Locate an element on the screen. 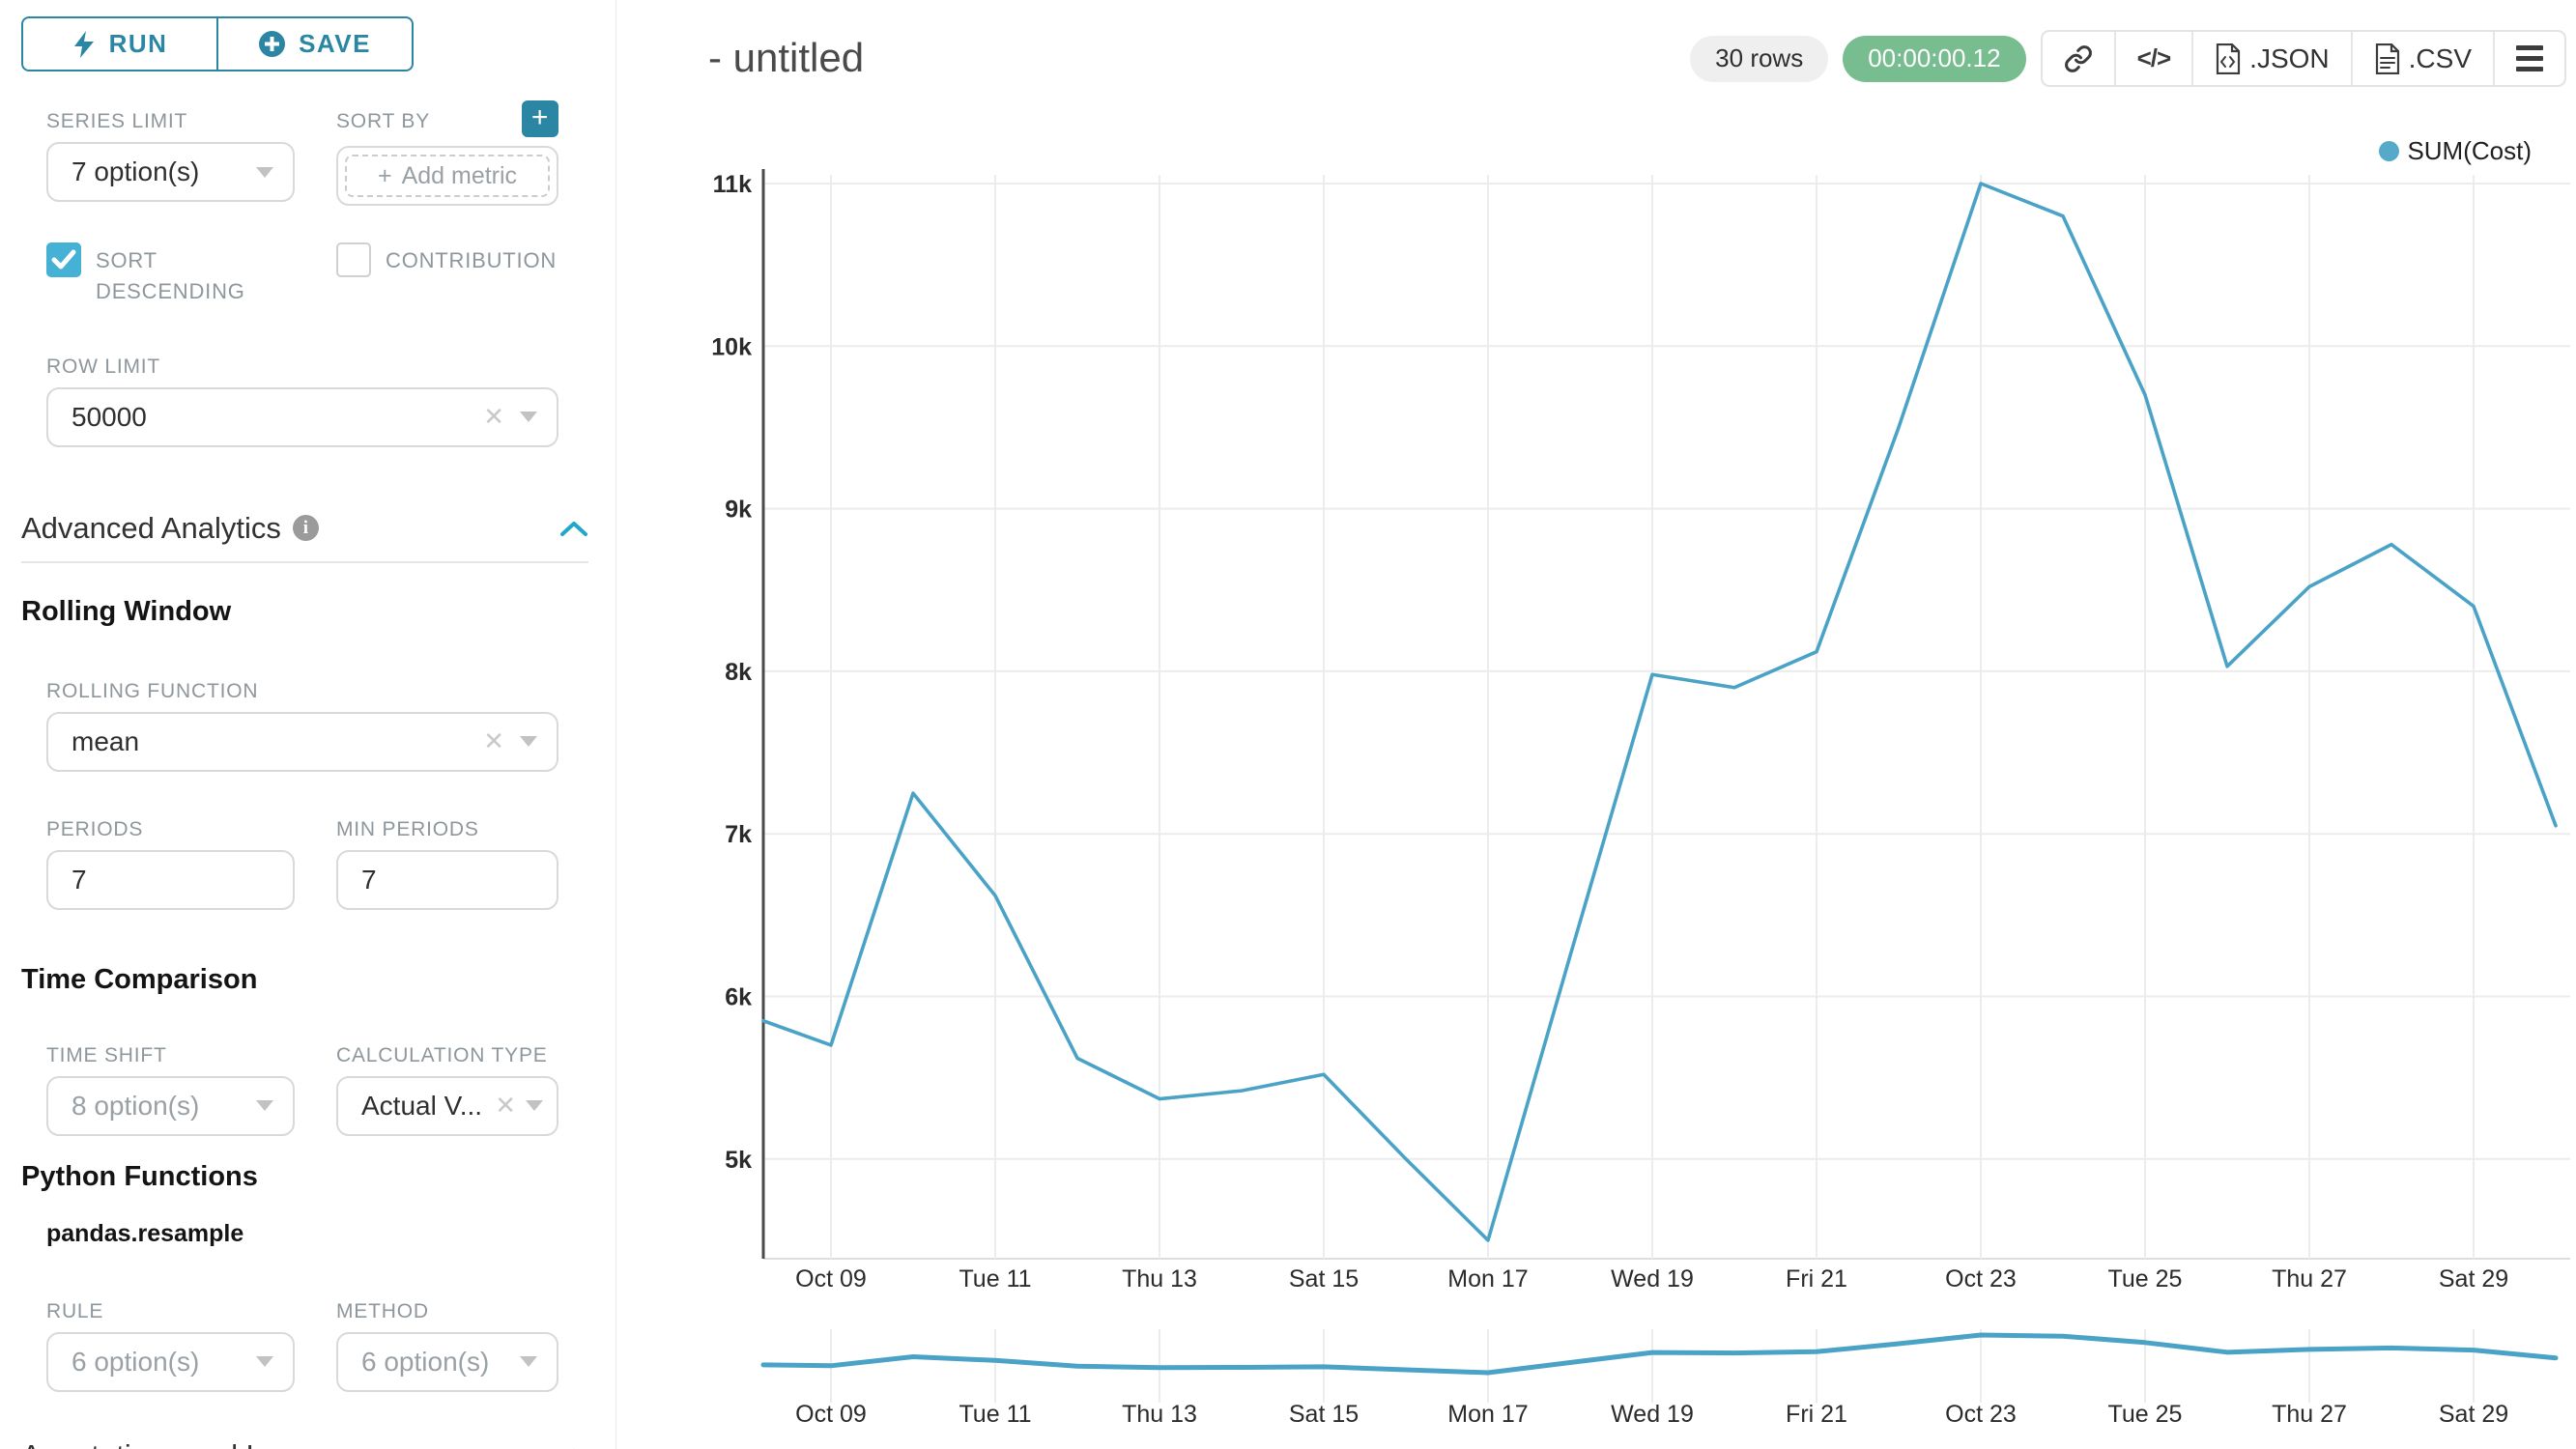 The width and height of the screenshot is (2576, 1449). csv-file-icon is located at coordinates (2387, 58).